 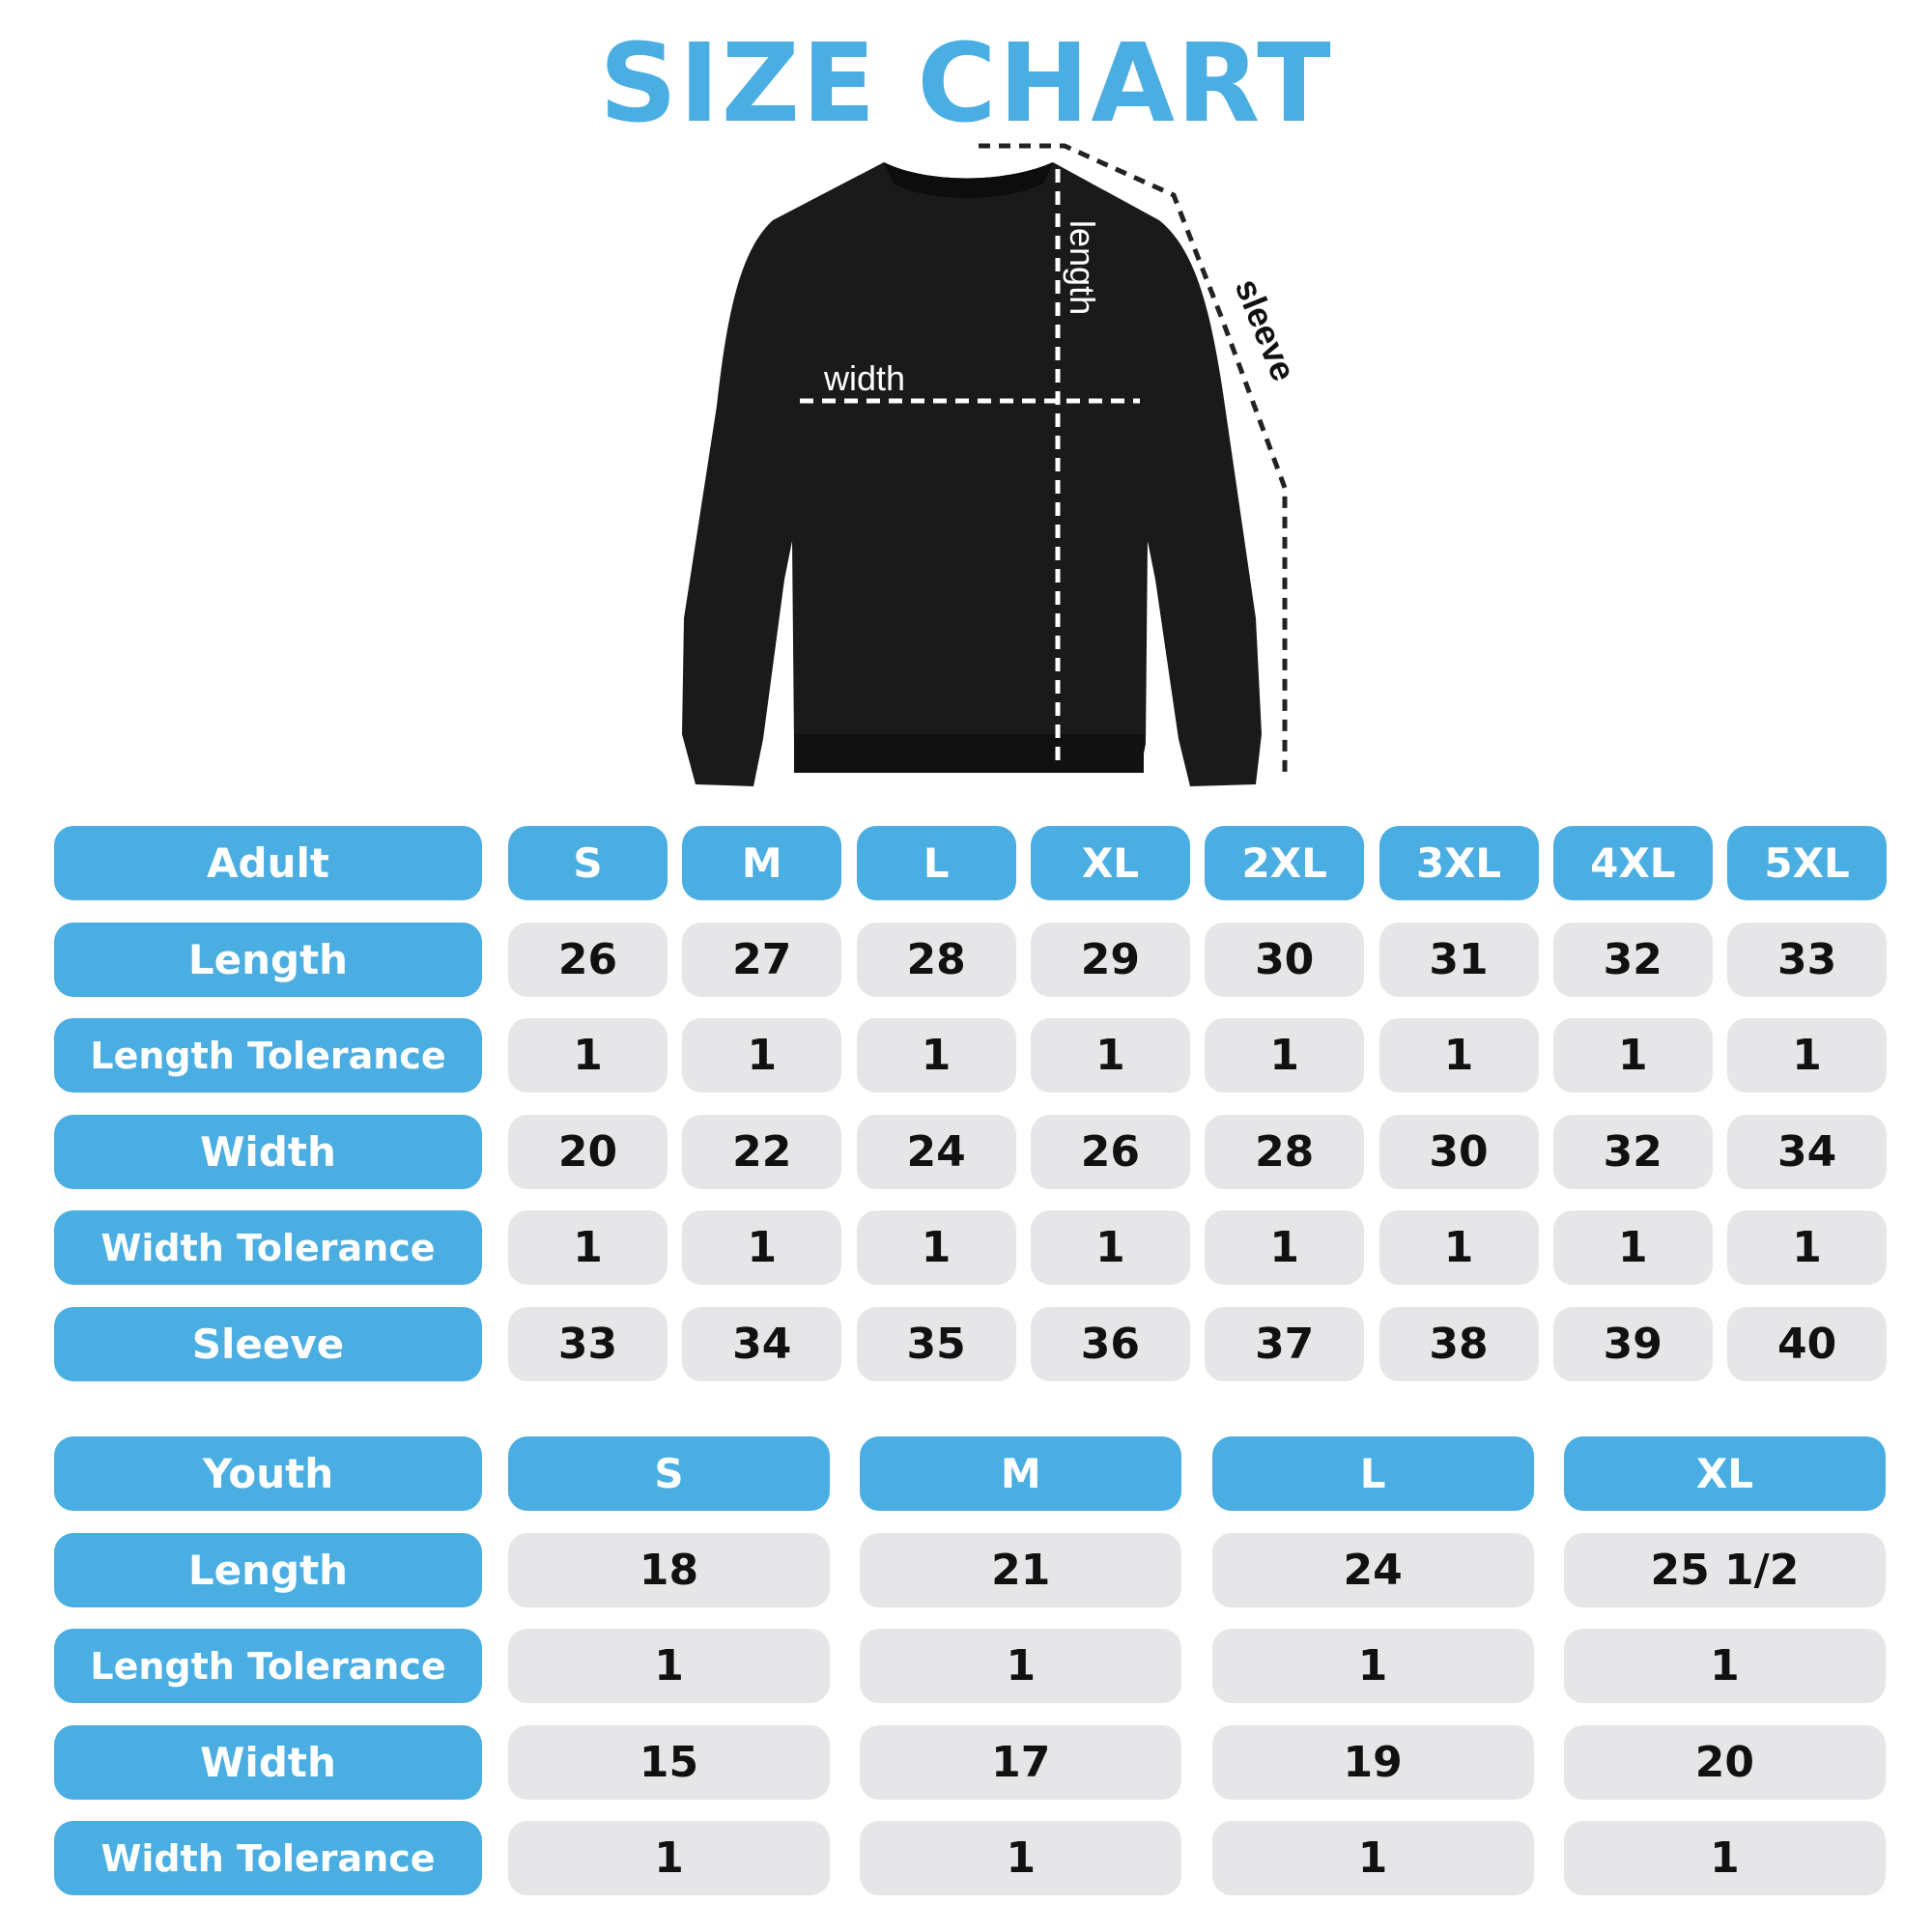 I want to click on youth-value-cell: 25 1/2, so click(x=1724, y=1569).